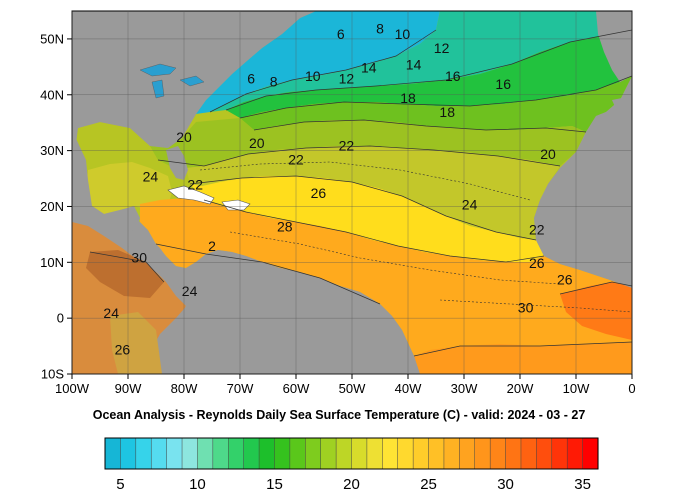 This screenshot has width=678, height=502. Describe the element at coordinates (52, 38) in the screenshot. I see `y-tick-label: 50N` at that location.